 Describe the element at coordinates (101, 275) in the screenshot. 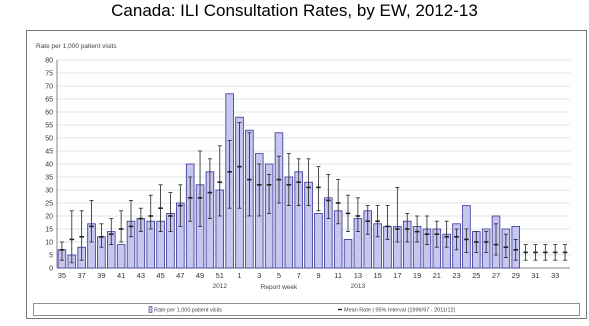

I see `x-tick-label: 39` at that location.